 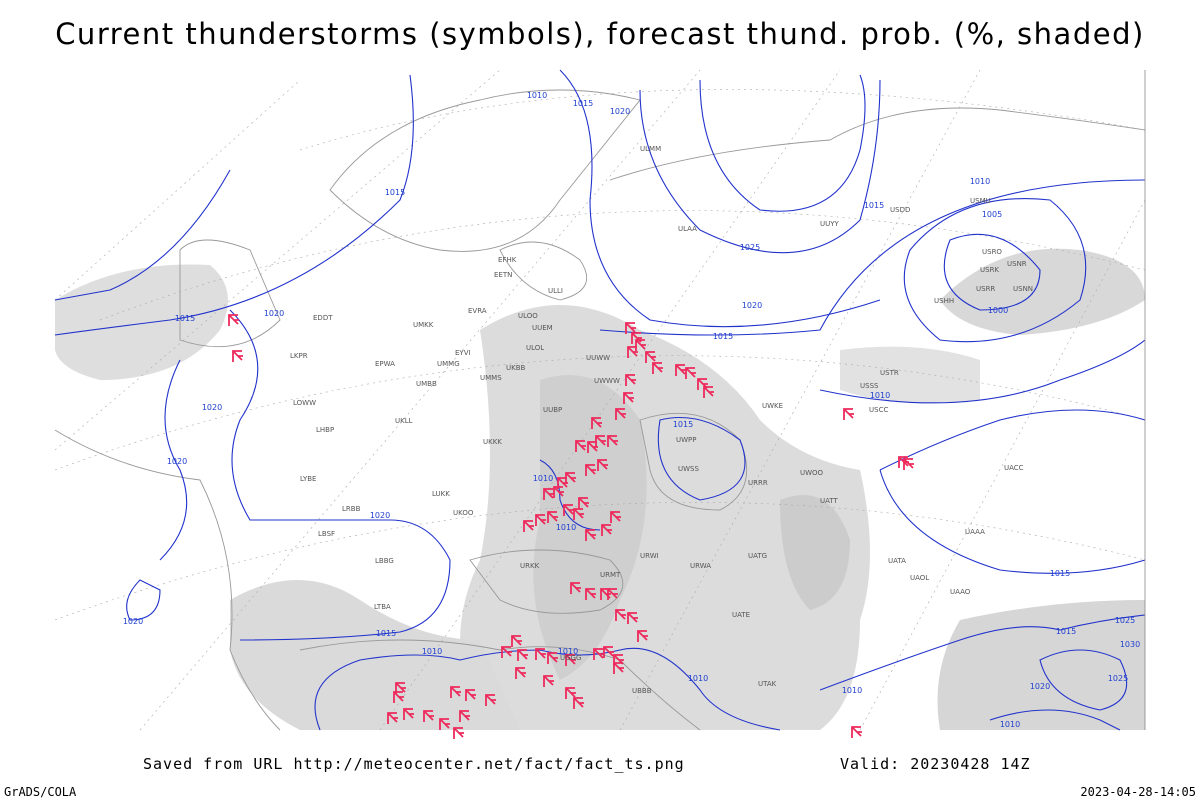 I want to click on isobar-label: 1005, so click(x=992, y=214).